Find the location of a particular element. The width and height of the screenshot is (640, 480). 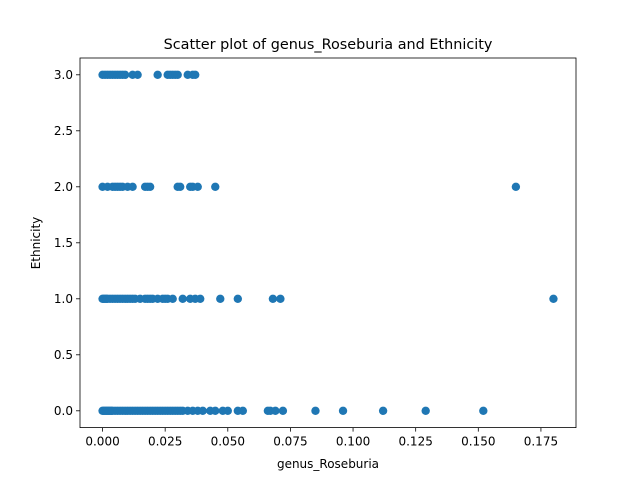

y-axis: 0.0 0.5 1.0 1.5 2.0 2.5 3.0 is located at coordinates (67, 243).